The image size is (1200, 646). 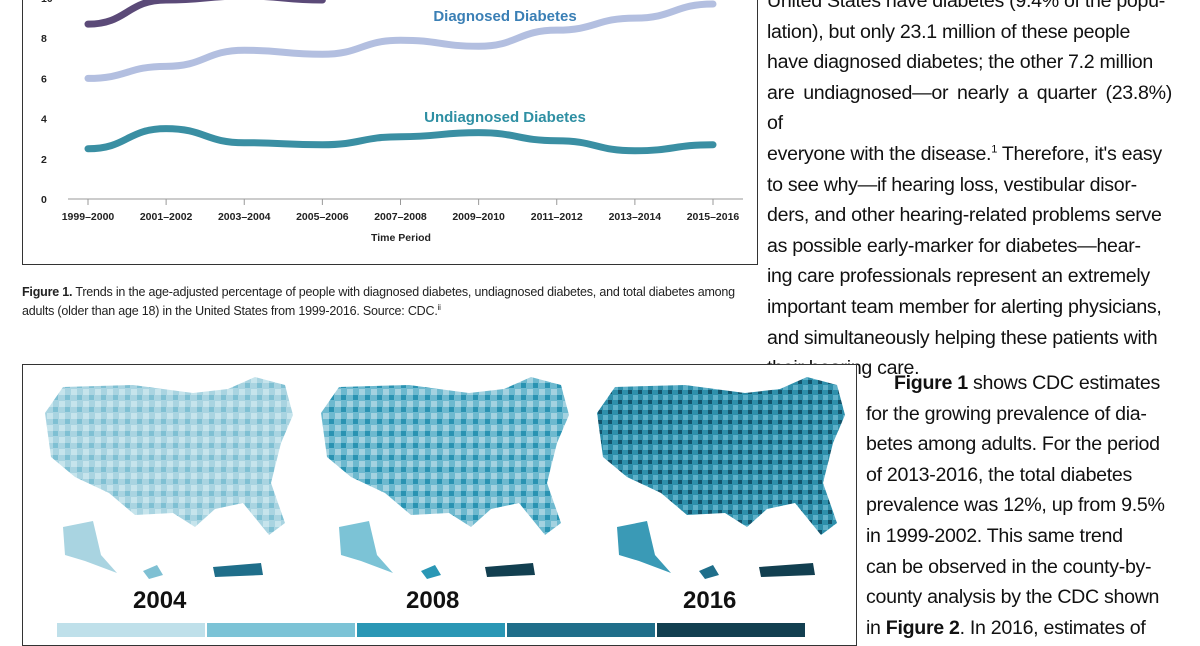 What do you see at coordinates (322, 217) in the screenshot?
I see `x-tick-label: 2005–2006` at bounding box center [322, 217].